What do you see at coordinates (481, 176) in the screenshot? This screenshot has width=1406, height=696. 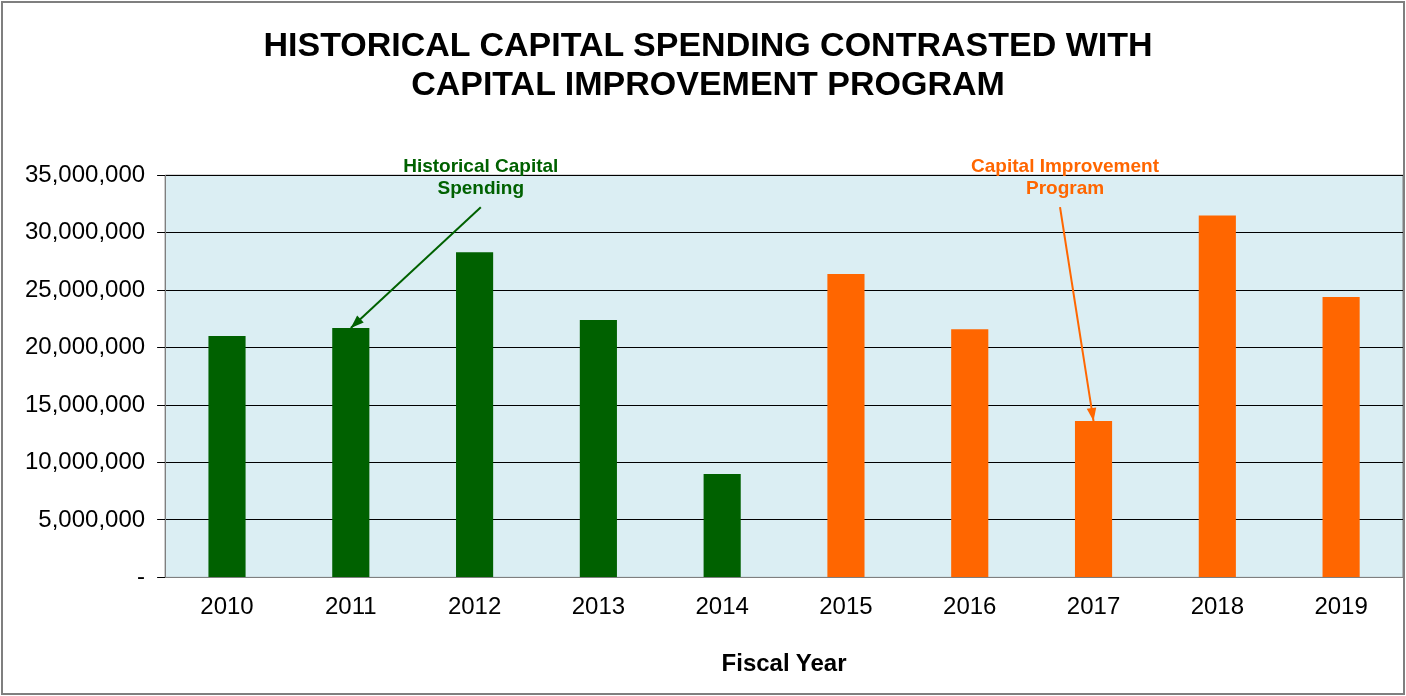 I see `annotation: Historical Capital Spending` at bounding box center [481, 176].